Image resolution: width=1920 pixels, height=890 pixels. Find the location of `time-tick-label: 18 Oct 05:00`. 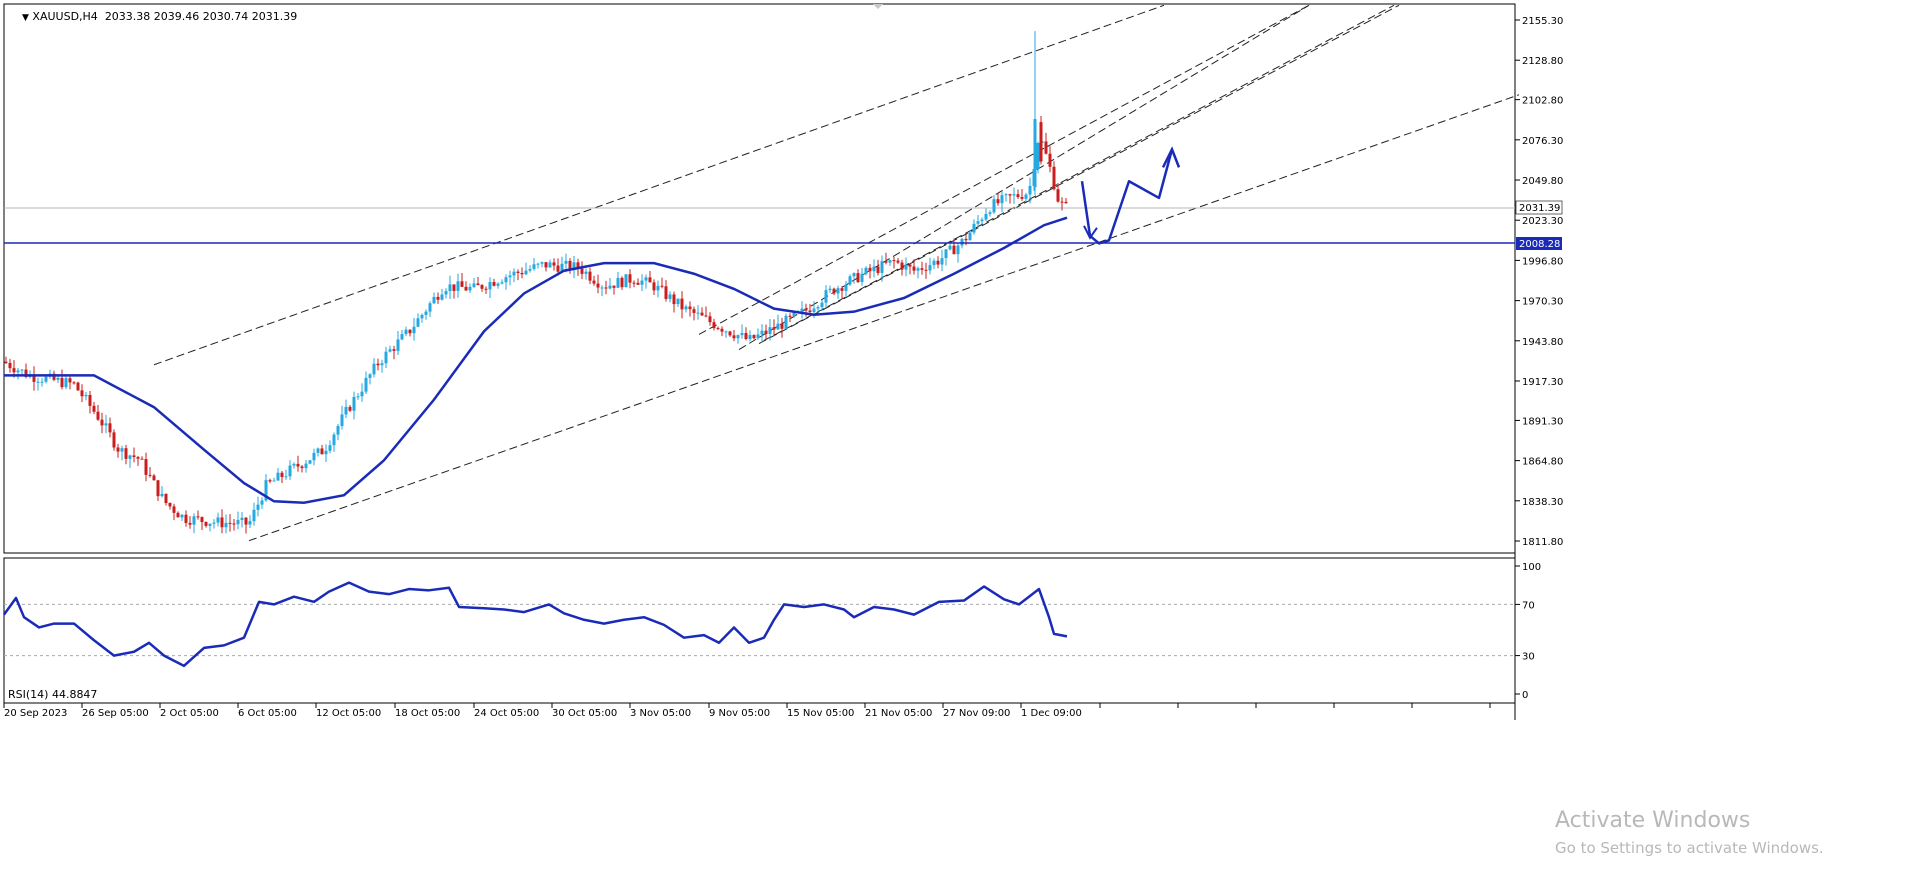

time-tick-label: 18 Oct 05:00 is located at coordinates (427, 713).